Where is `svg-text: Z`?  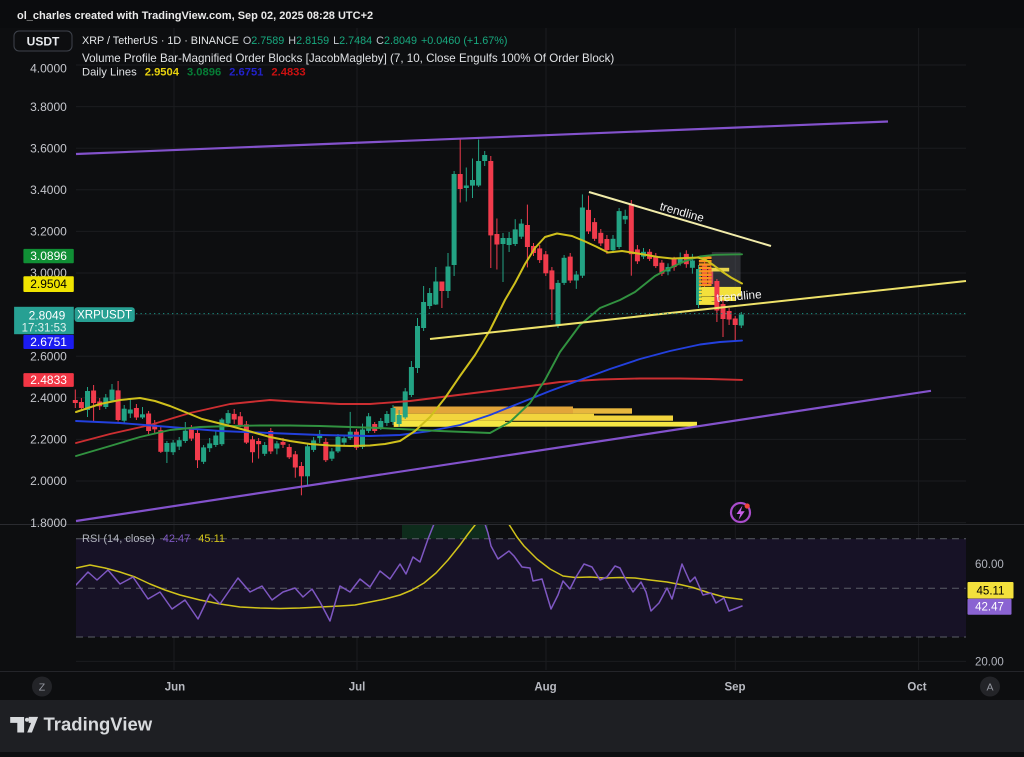 svg-text: Z is located at coordinates (42, 688).